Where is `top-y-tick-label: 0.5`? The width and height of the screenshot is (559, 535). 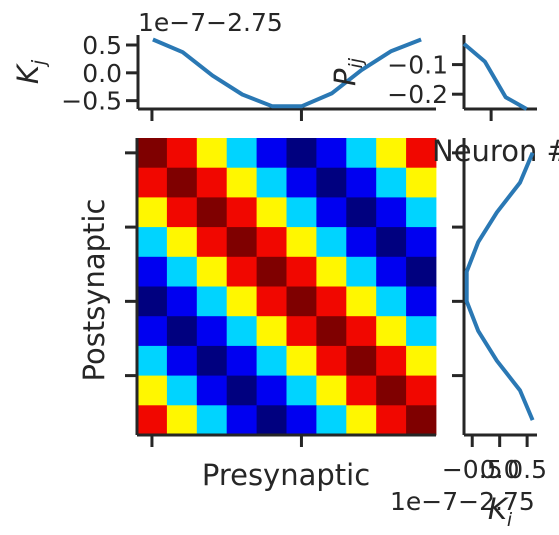 top-y-tick-label: 0.5 is located at coordinates (102, 45).